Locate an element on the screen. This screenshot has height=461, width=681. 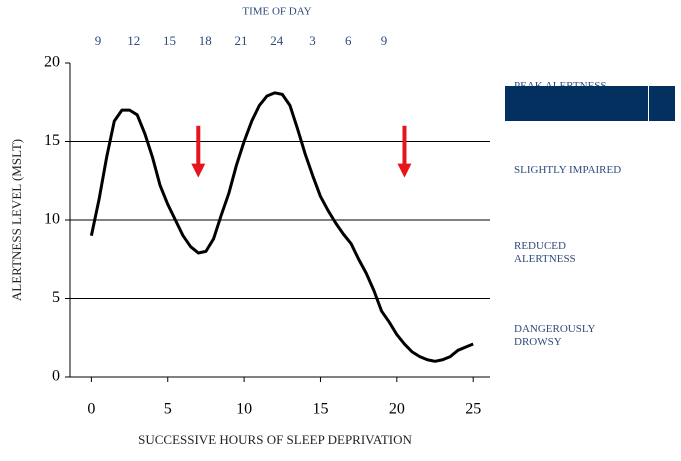
x-tick-label: 0 is located at coordinates (91, 409).